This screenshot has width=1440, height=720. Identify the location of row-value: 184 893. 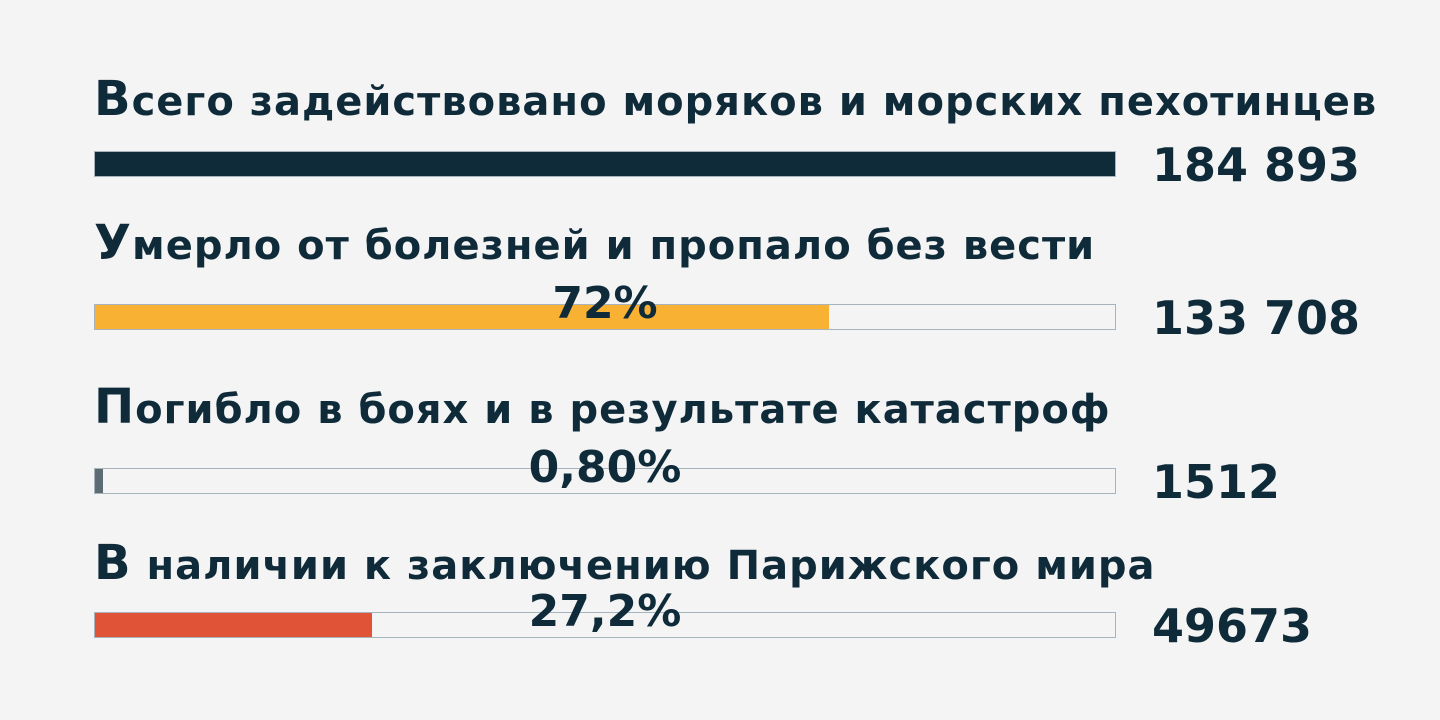
(1256, 165).